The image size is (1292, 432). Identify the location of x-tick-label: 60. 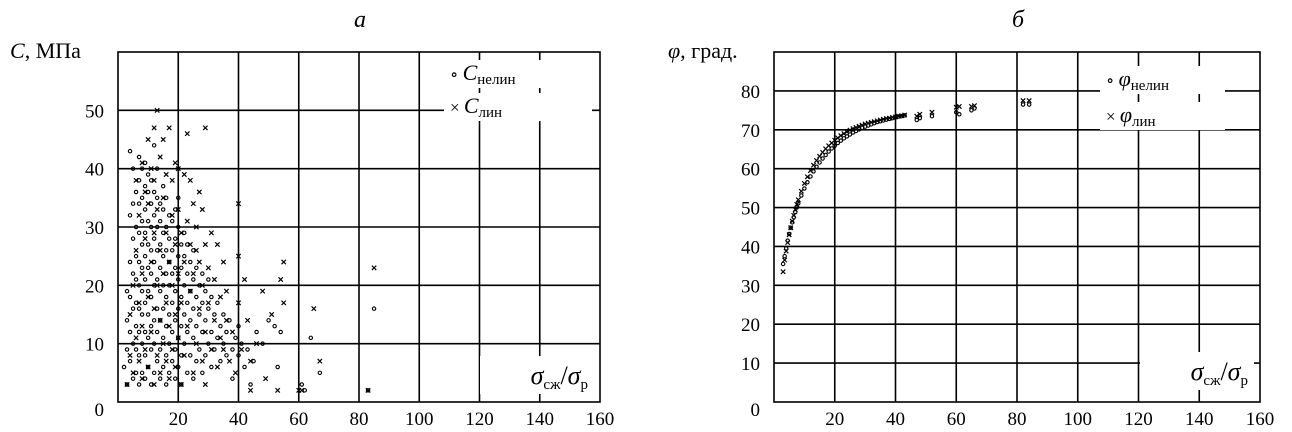
(298, 419).